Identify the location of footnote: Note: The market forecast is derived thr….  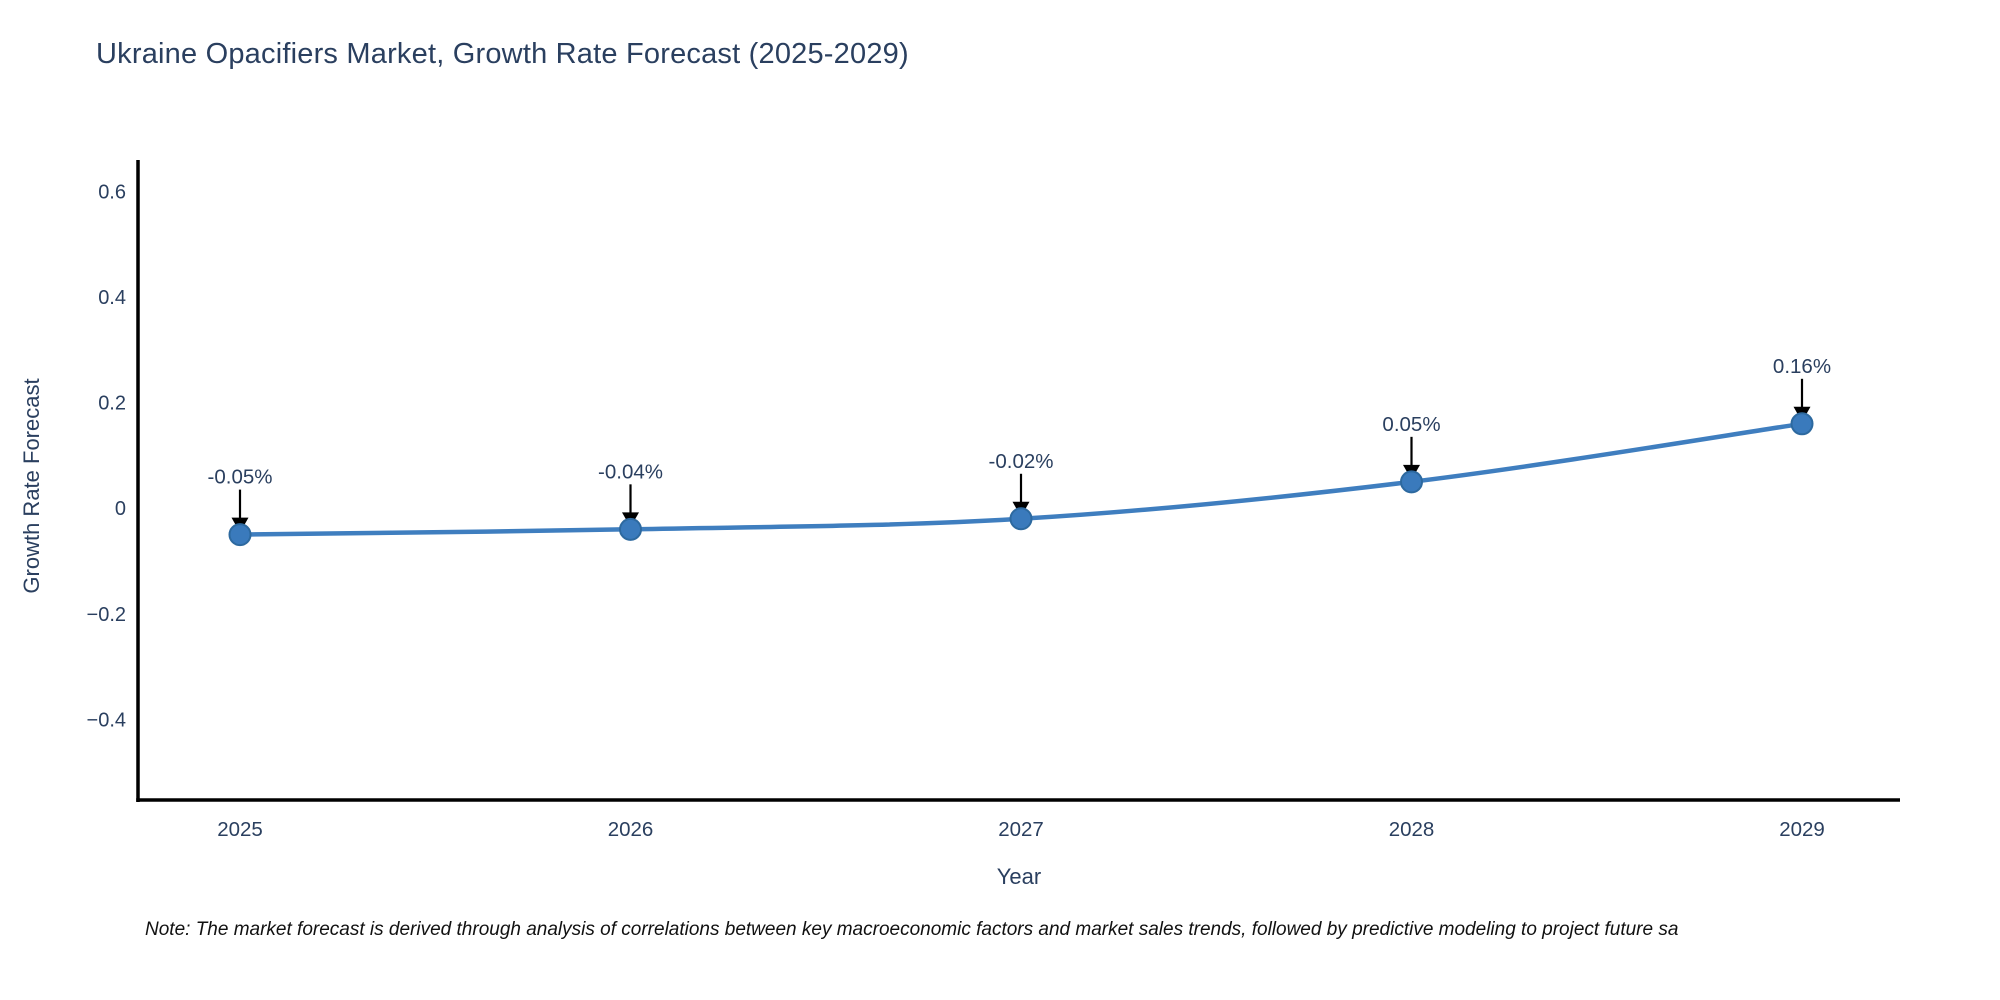
(912, 929).